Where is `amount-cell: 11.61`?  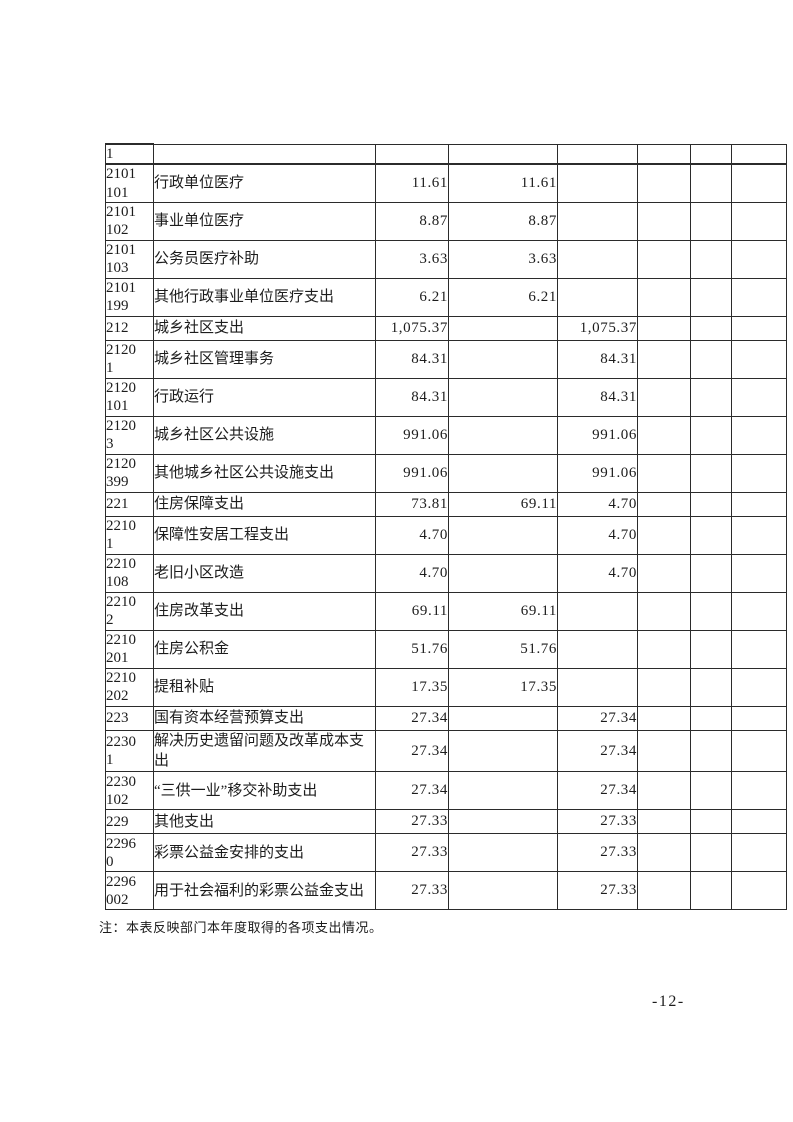 amount-cell: 11.61 is located at coordinates (412, 183).